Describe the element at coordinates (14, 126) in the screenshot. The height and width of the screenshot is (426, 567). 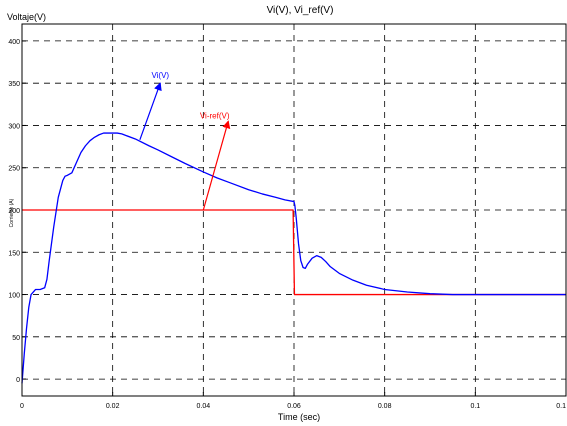
I see `y-tick-label: 300` at that location.